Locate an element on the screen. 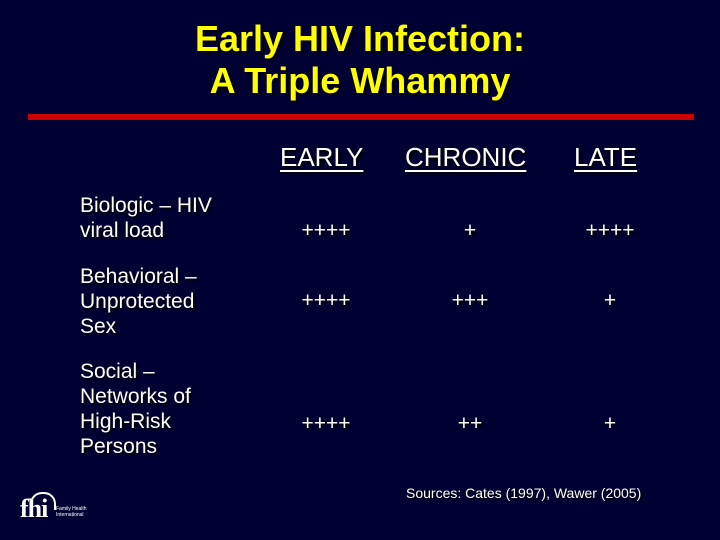  cell-biologic-early: ++++ is located at coordinates (326, 230).